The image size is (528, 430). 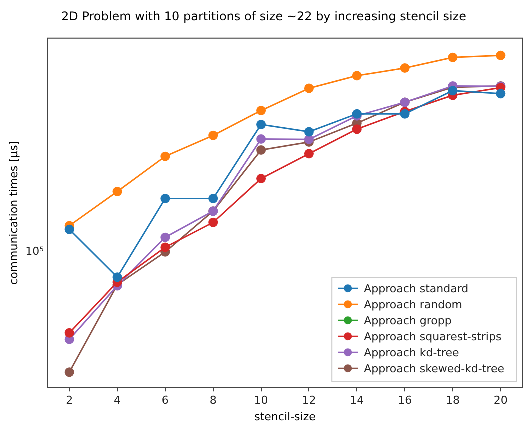 I want to click on legend-label: Approach squarest-strips, so click(x=433, y=337).